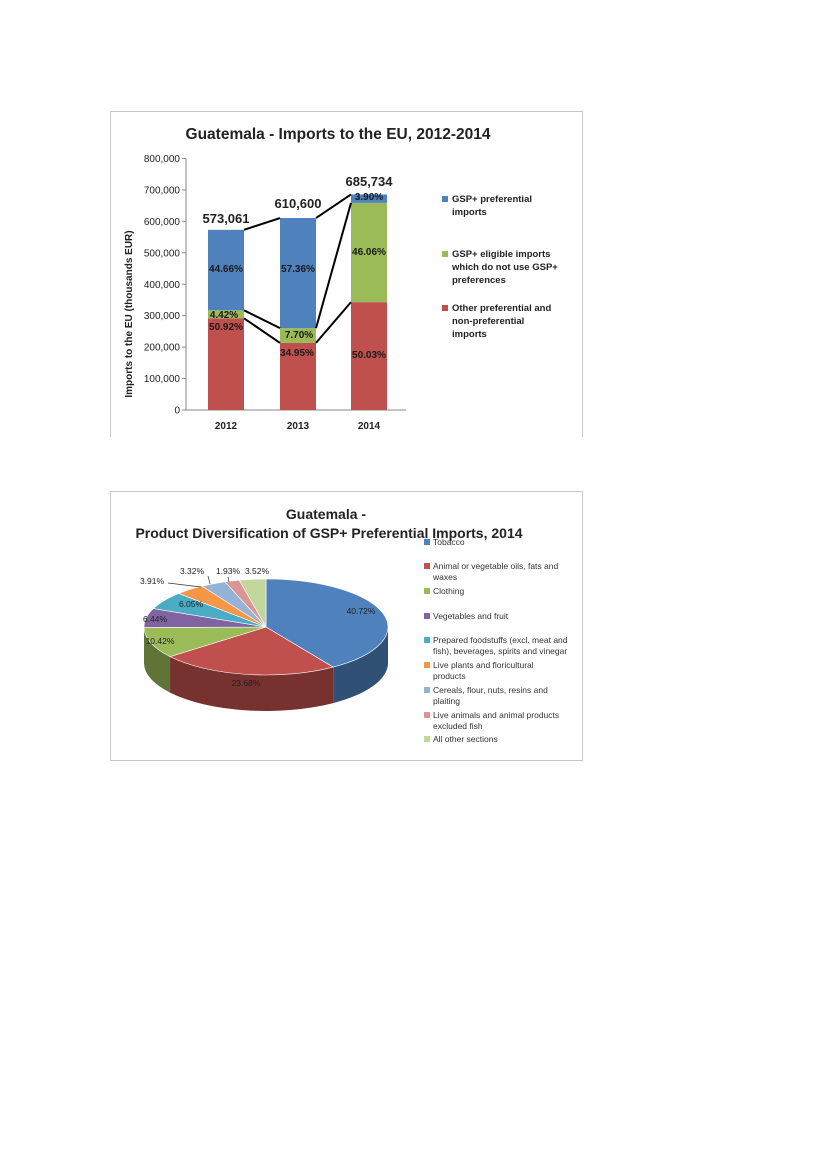  What do you see at coordinates (483, 665) in the screenshot?
I see `legend-label: Live plants and floricultural` at bounding box center [483, 665].